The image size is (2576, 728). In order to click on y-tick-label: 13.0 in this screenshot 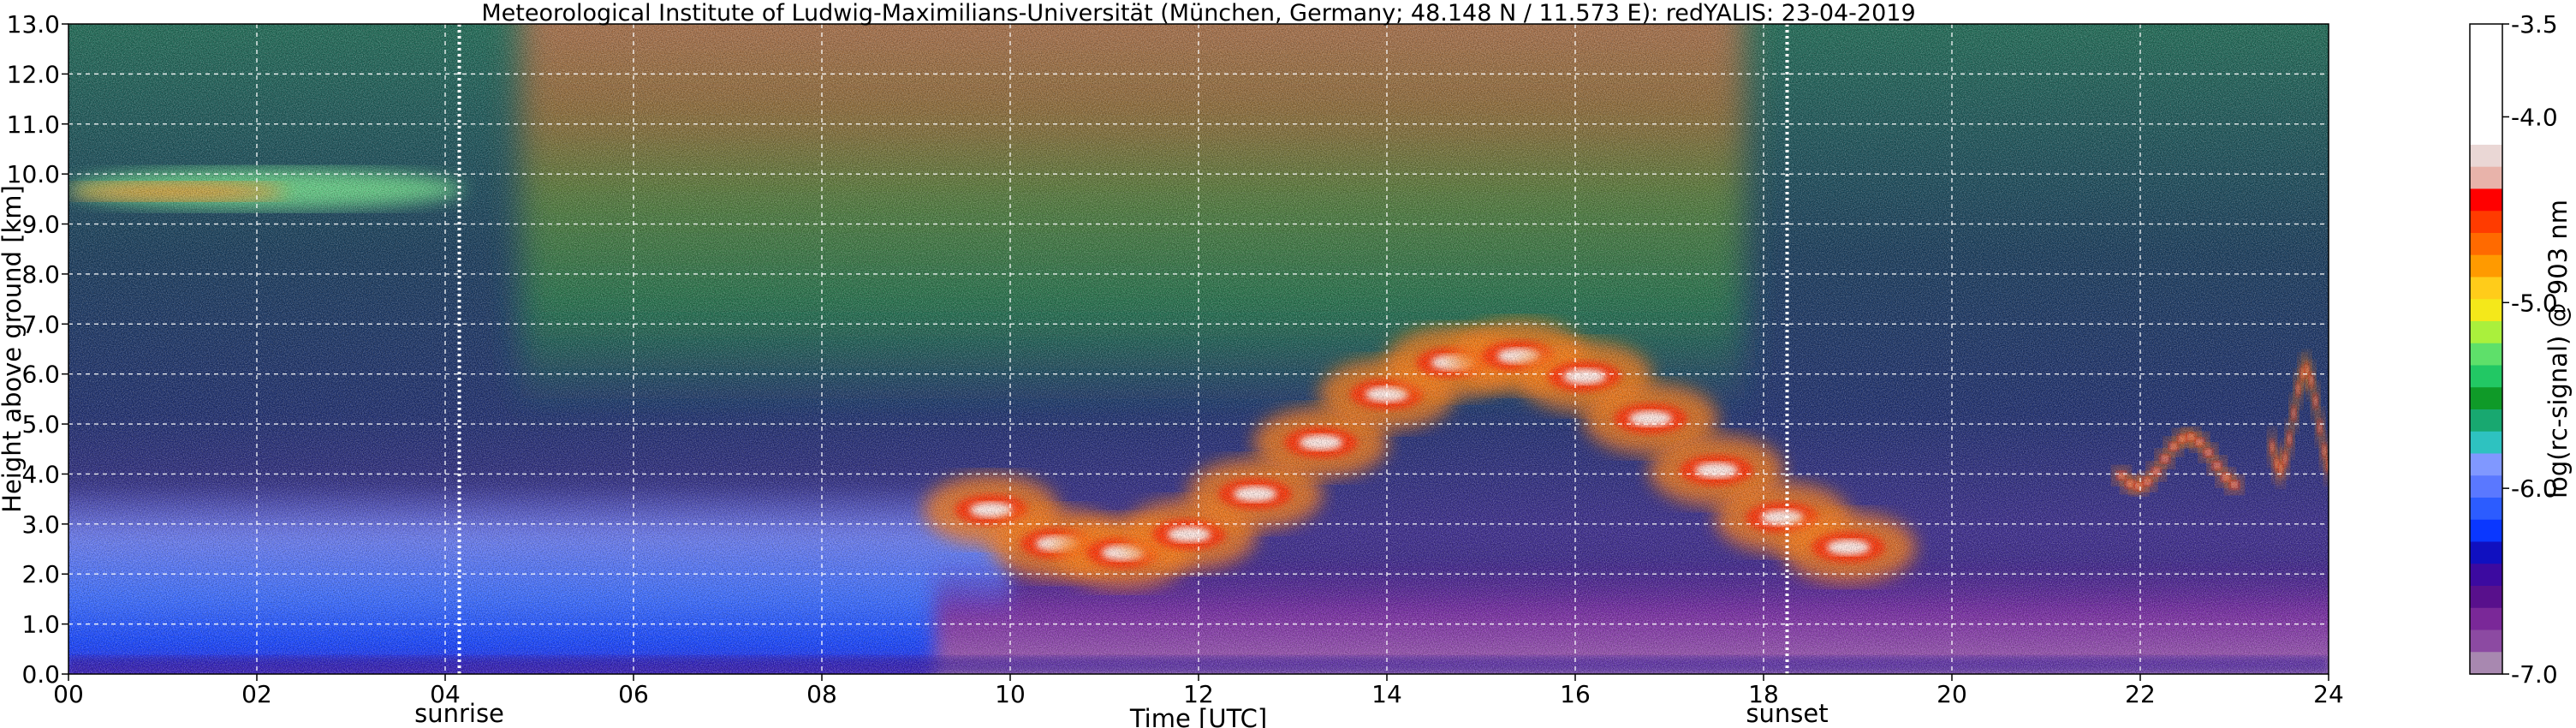, I will do `click(33, 24)`.